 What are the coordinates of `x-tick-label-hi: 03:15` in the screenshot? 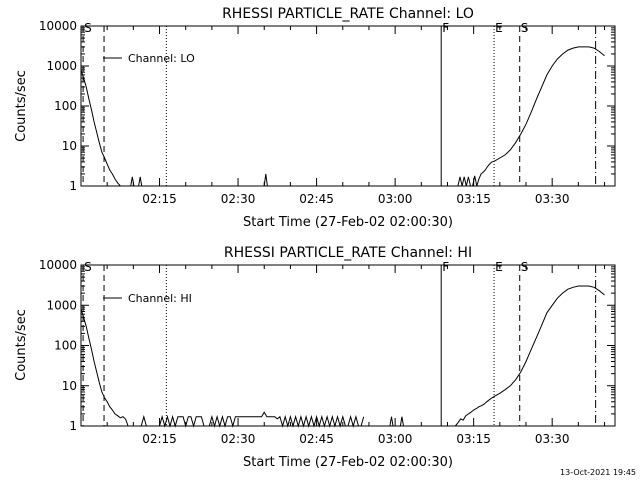 It's located at (473, 439).